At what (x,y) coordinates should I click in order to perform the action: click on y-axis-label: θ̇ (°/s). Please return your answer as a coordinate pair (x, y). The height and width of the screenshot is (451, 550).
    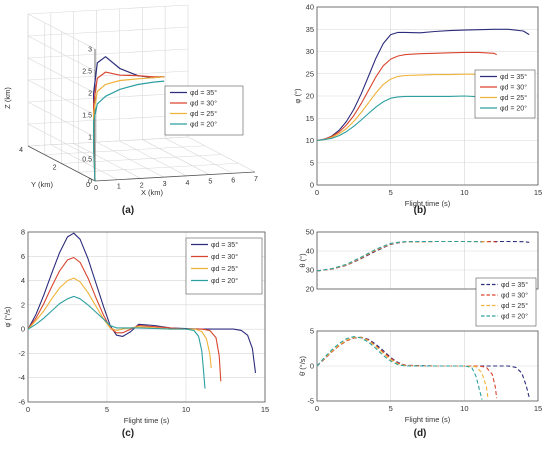
    Looking at the image, I should click on (302, 365).